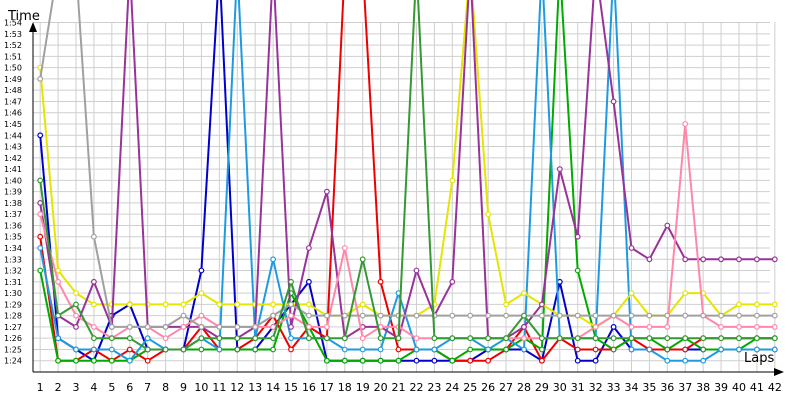 The width and height of the screenshot is (800, 400). Describe the element at coordinates (416, 387) in the screenshot. I see `x-tick-label: 22` at that location.